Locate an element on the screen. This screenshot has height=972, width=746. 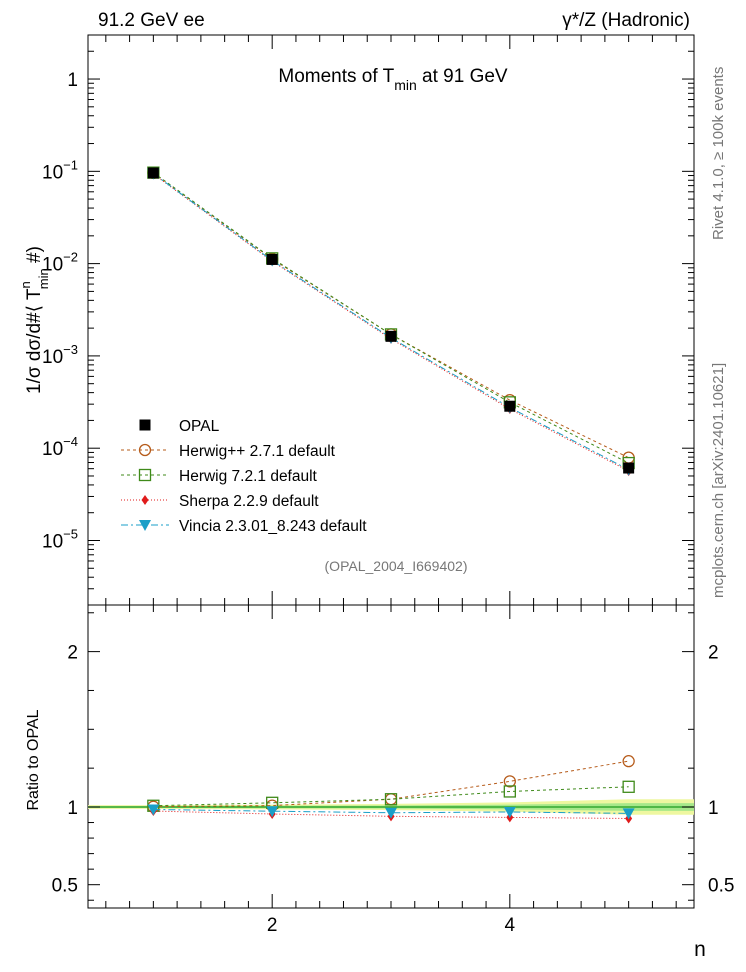
y-tick-label: 10⁻⁵ is located at coordinates (60, 539).